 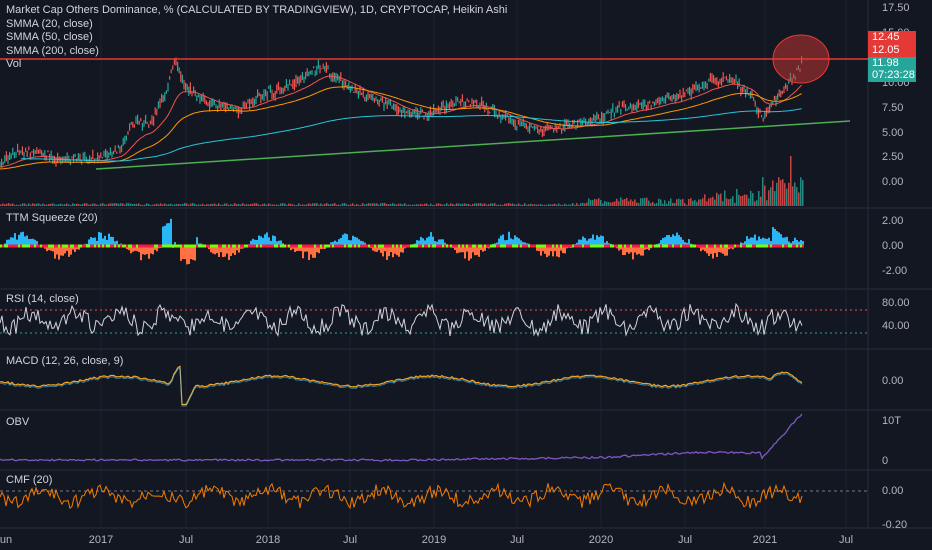 What do you see at coordinates (765, 540) in the screenshot?
I see `time-tick: 2021` at bounding box center [765, 540].